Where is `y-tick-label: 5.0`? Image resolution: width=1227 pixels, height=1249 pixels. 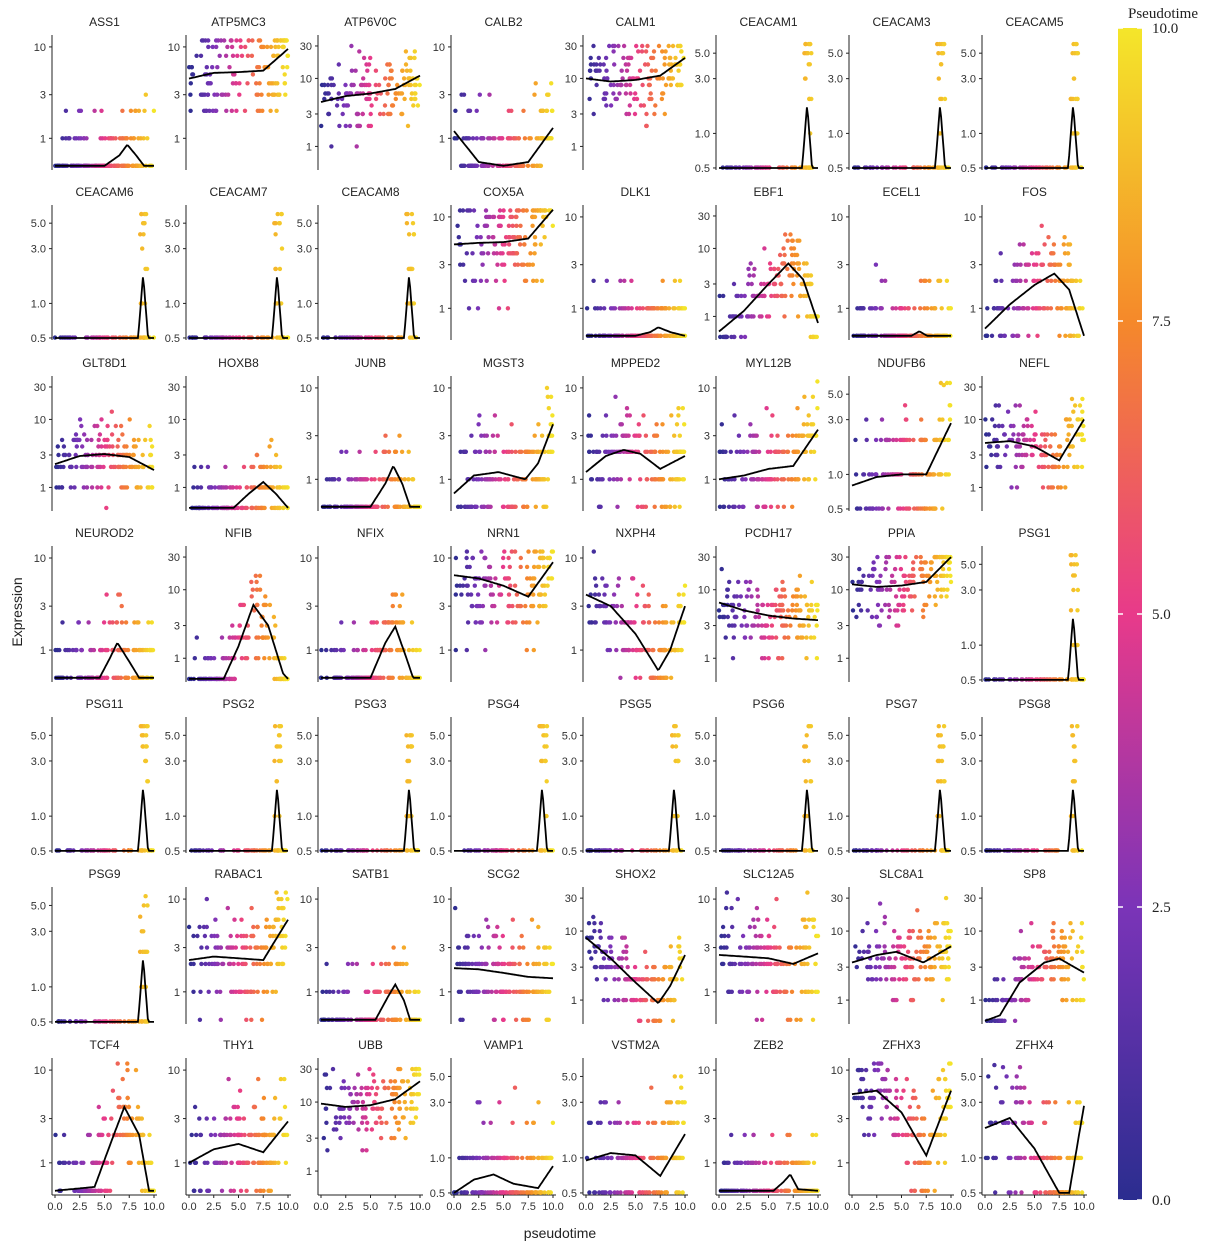
y-tick-label: 5.0 is located at coordinates (968, 565).